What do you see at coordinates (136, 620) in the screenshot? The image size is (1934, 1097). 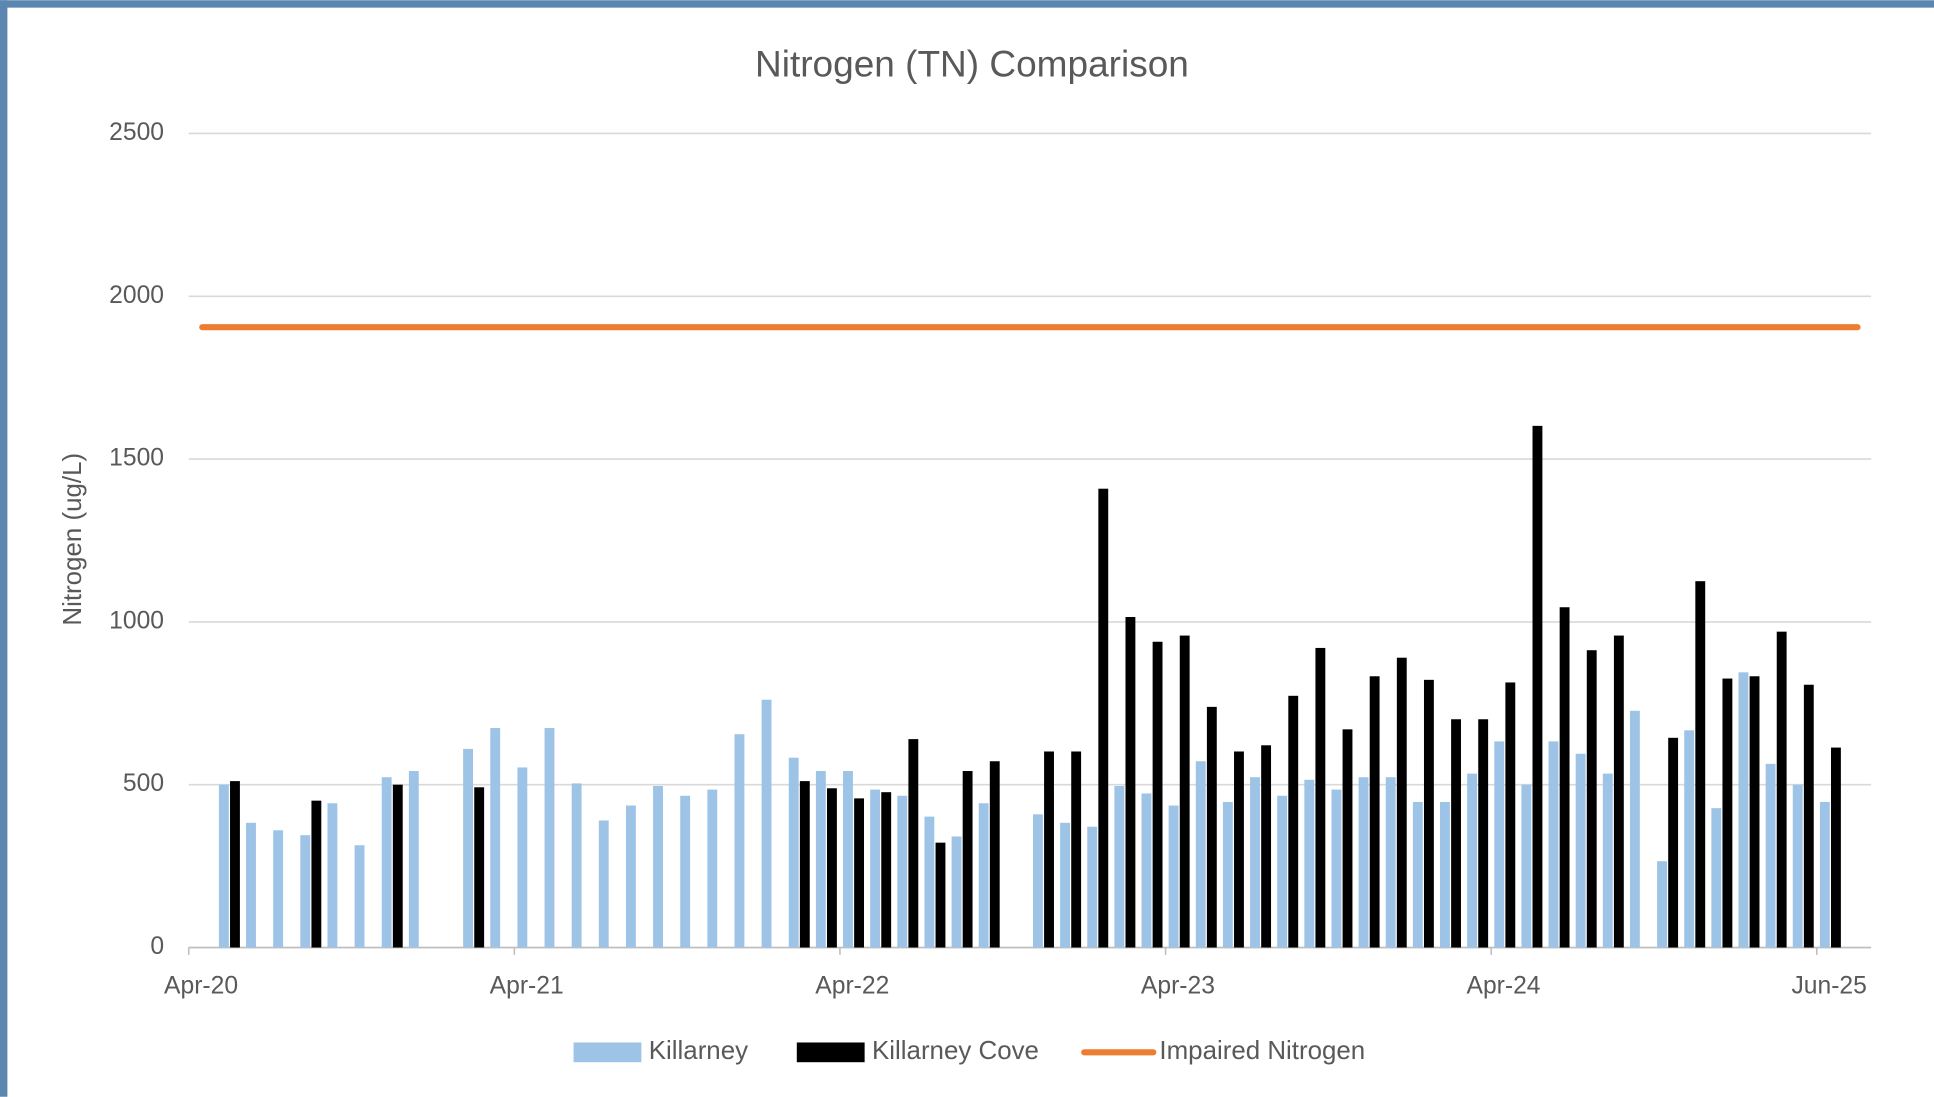 I see `y-tick-label: 1000` at bounding box center [136, 620].